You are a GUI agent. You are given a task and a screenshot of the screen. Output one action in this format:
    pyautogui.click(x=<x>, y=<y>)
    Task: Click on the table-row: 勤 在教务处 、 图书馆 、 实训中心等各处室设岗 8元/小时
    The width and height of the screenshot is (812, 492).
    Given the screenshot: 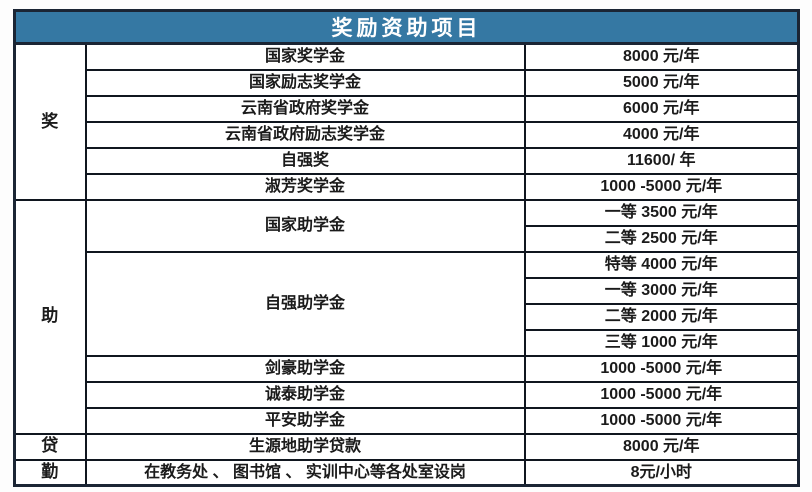 What is the action you would take?
    pyautogui.click(x=406, y=472)
    